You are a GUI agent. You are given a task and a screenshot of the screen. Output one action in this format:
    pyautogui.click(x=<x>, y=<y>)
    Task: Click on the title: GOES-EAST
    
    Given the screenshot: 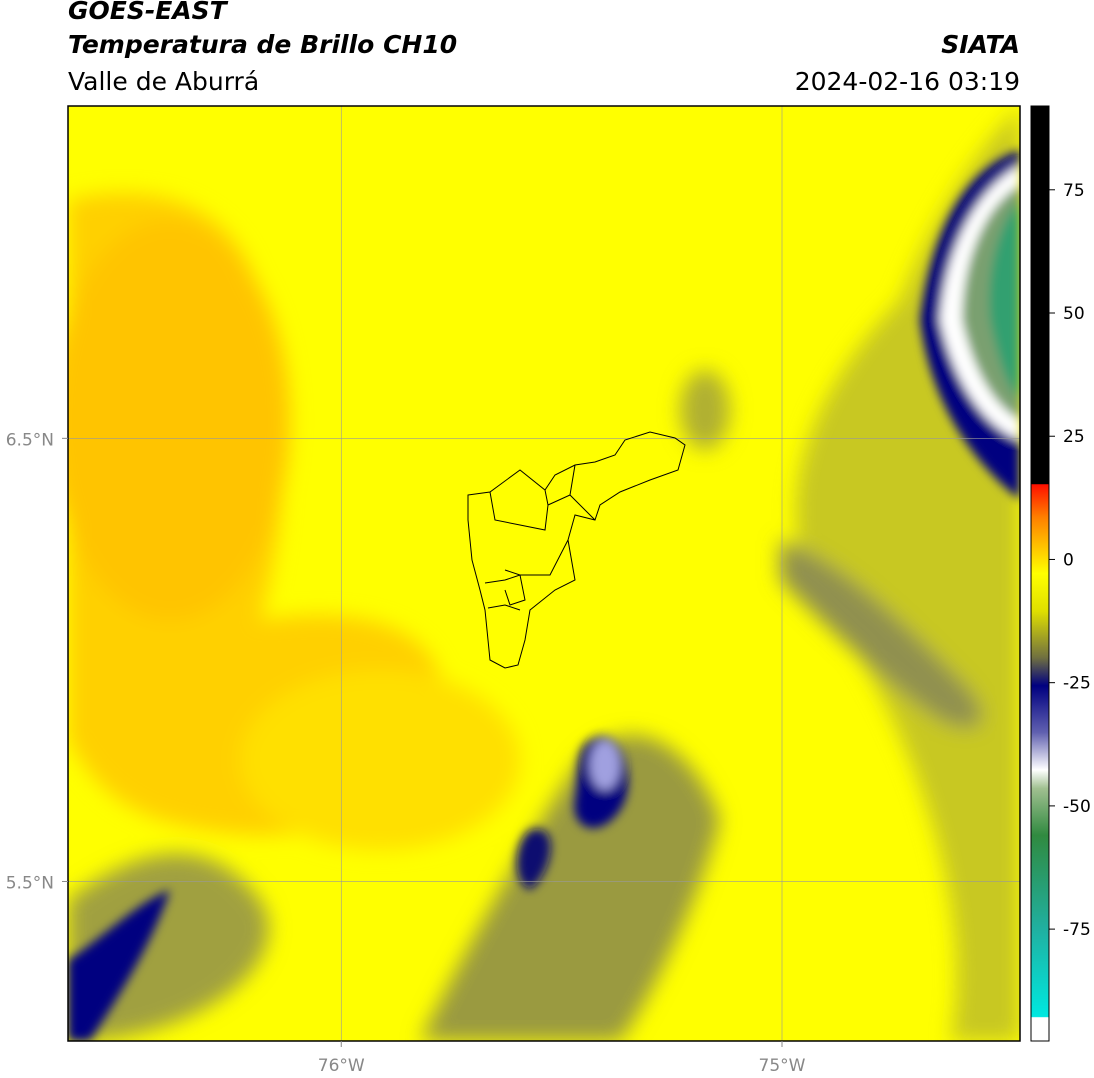 What is the action you would take?
    pyautogui.click(x=148, y=12)
    